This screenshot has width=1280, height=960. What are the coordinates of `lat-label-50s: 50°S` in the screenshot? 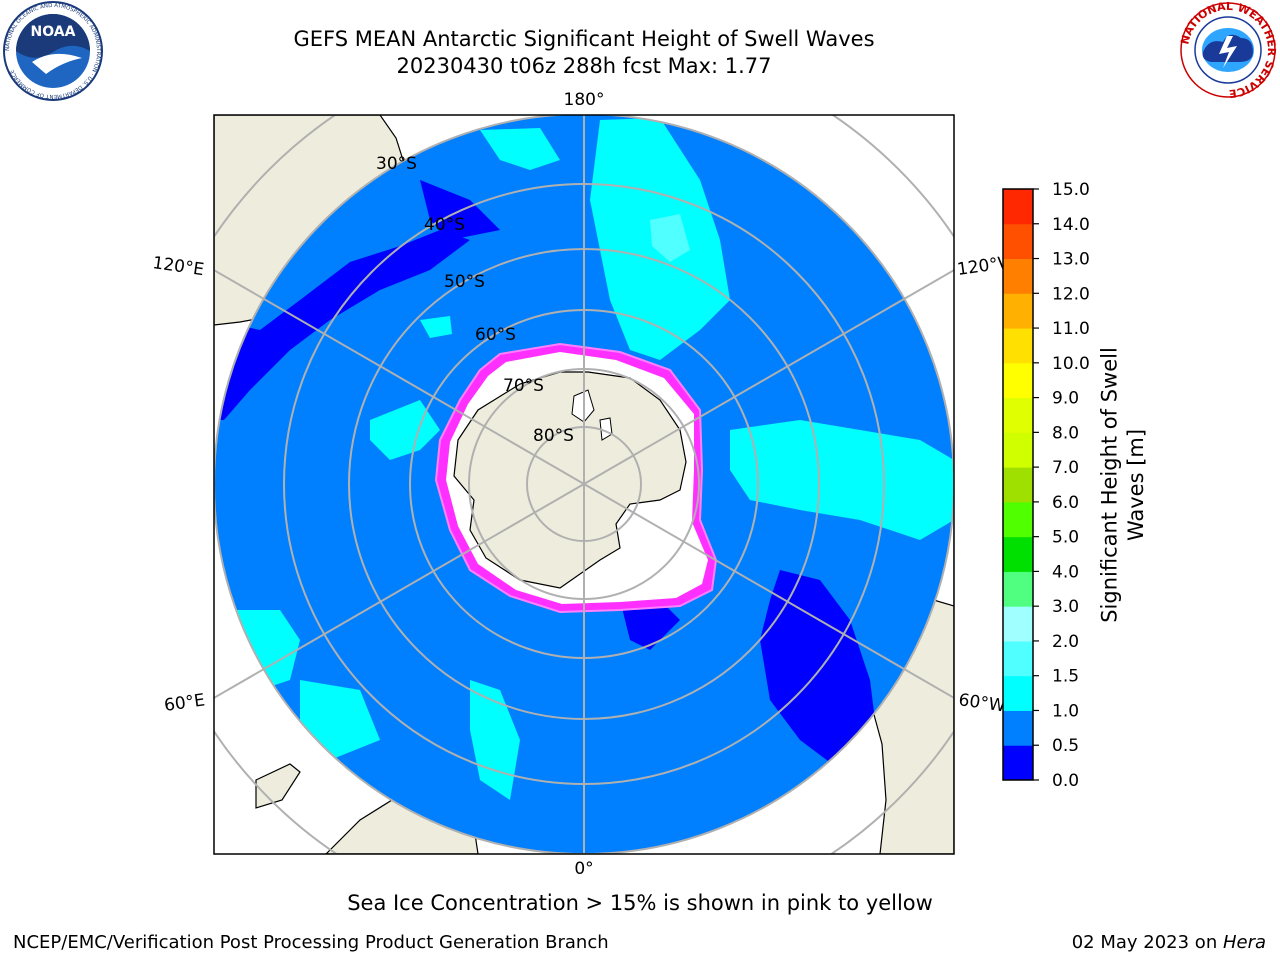 It's located at (464, 282).